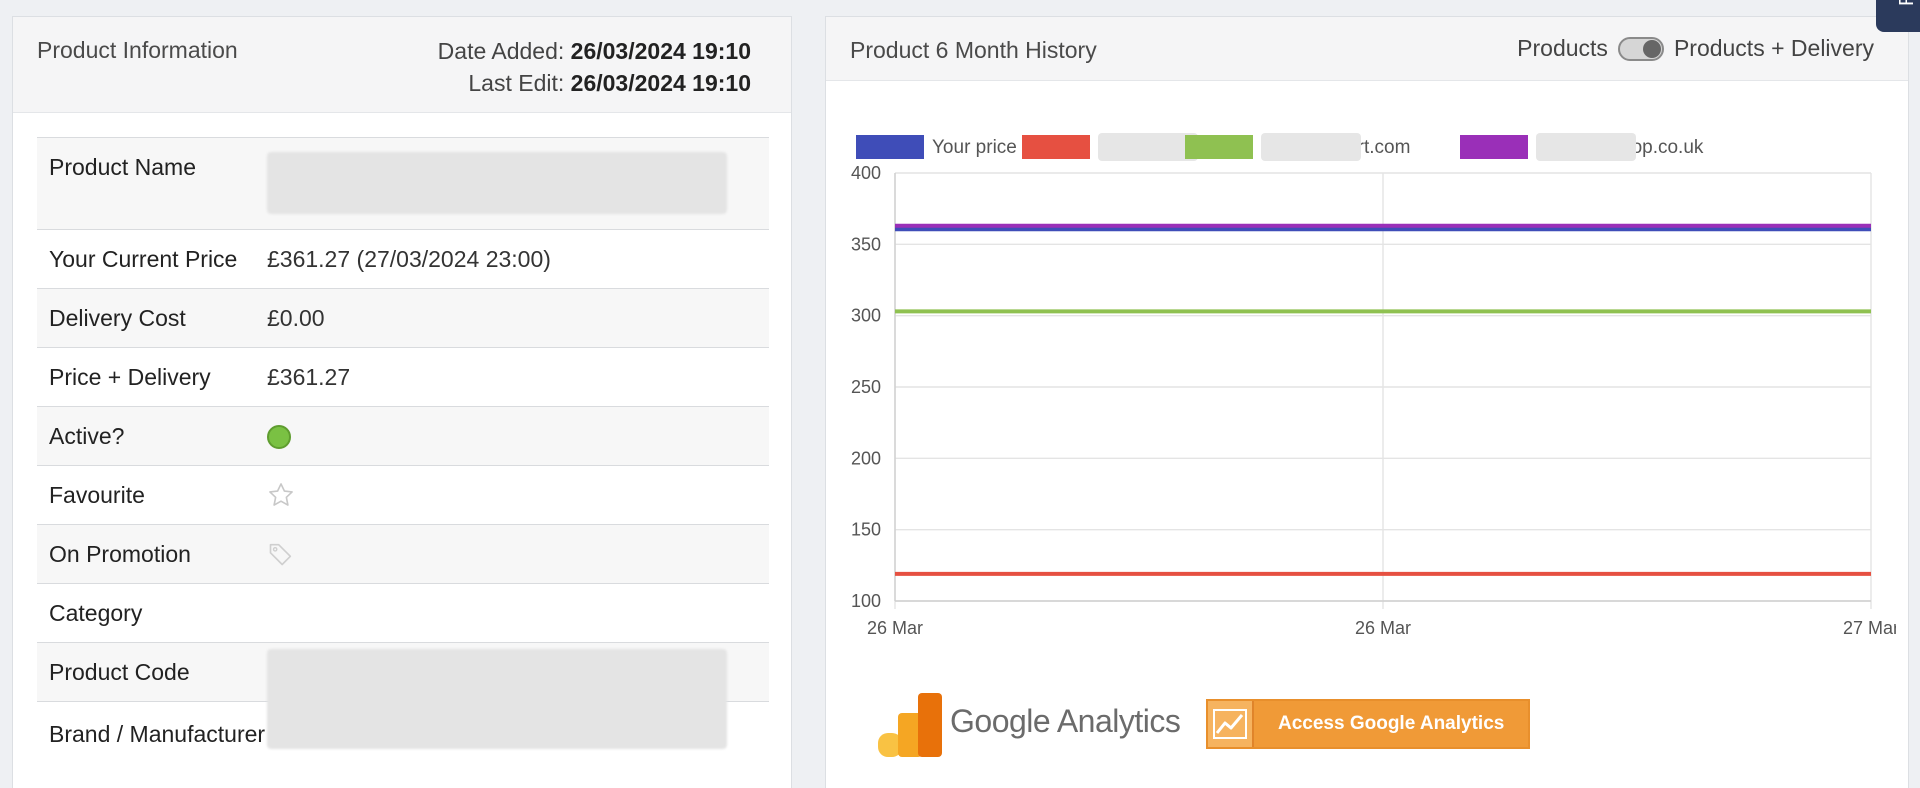 This screenshot has height=788, width=1920. I want to click on history-title: Product 6 Month History, so click(973, 50).